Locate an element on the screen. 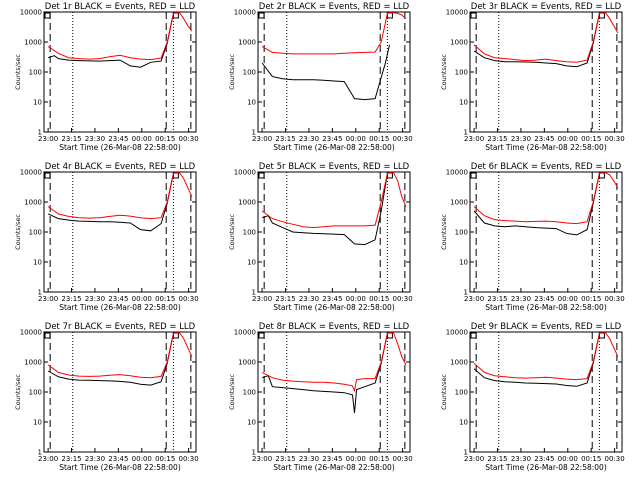 The width and height of the screenshot is (640, 480). chart-title: Det 6r BLACK = Events, RED = LLD is located at coordinates (546, 167).